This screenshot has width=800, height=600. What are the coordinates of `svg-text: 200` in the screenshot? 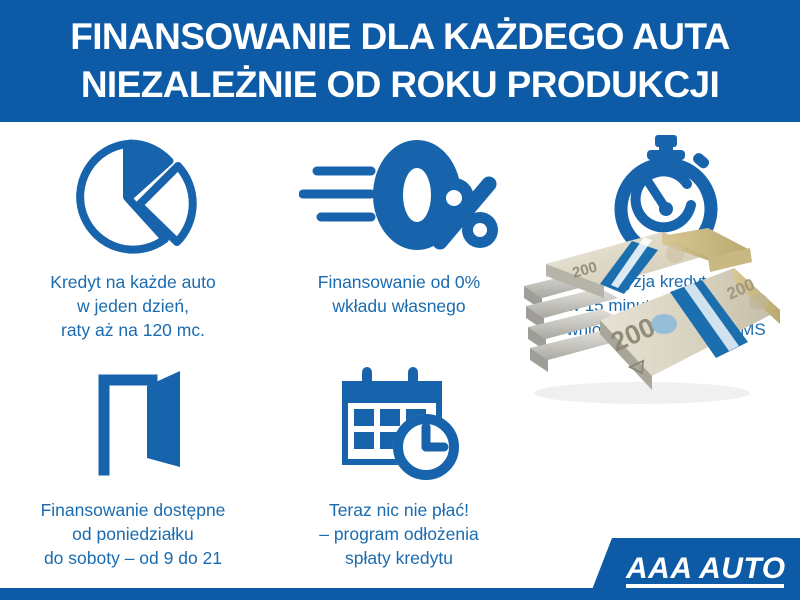 It's located at (584, 270).